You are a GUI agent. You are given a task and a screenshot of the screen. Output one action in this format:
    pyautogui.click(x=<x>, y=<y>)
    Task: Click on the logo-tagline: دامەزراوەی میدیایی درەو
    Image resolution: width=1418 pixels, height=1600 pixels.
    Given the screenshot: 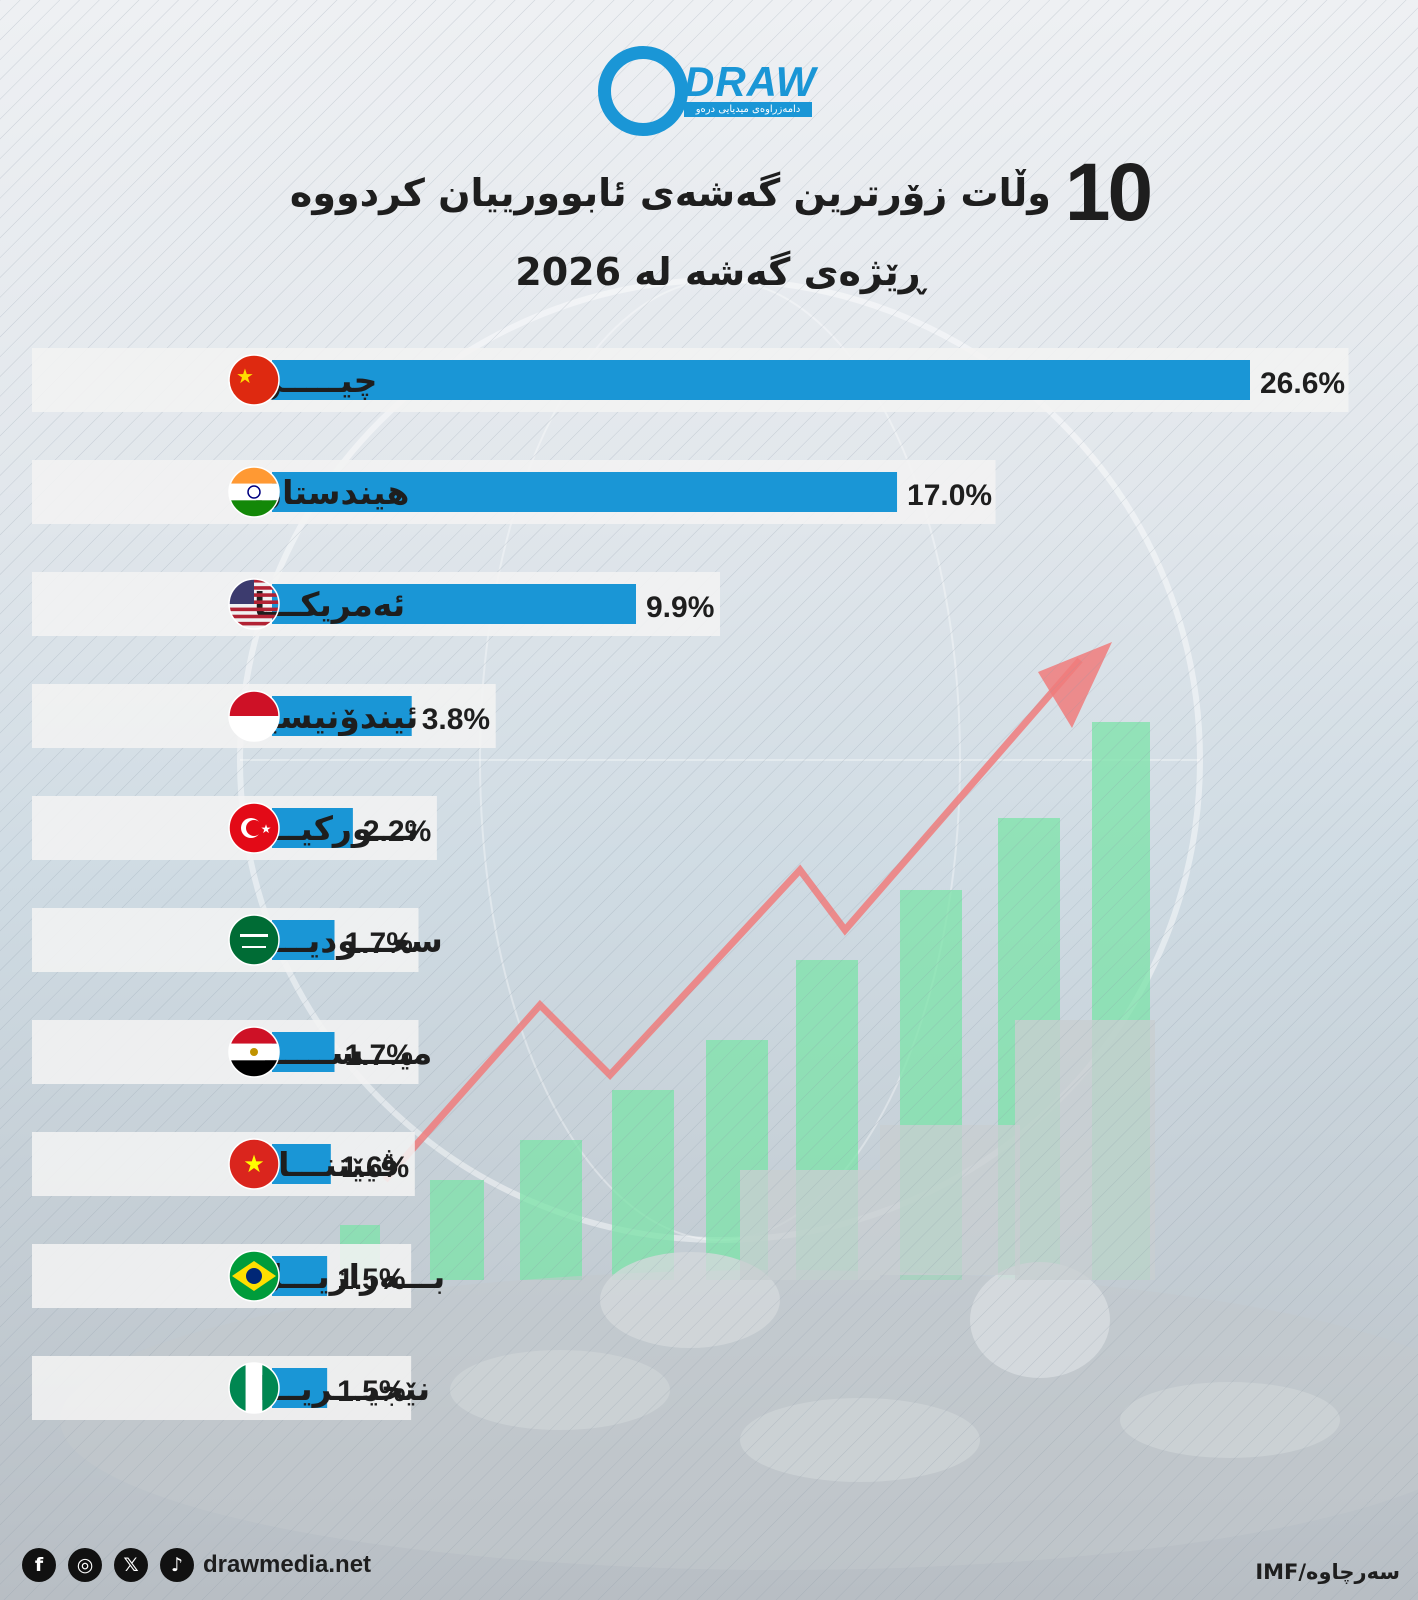 What is the action you would take?
    pyautogui.click(x=748, y=109)
    